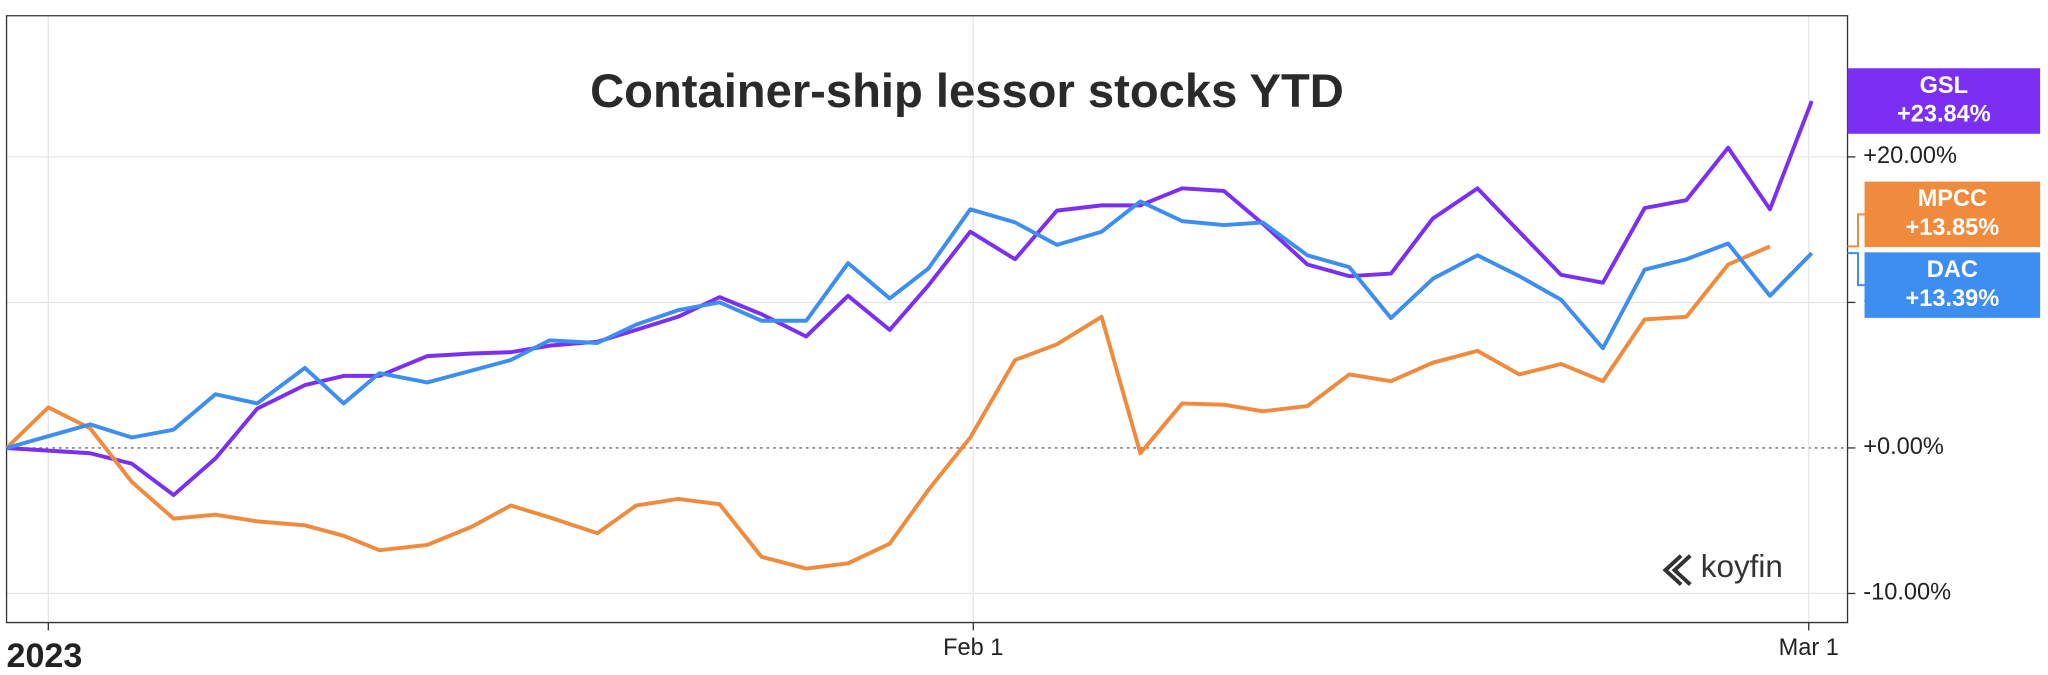 The height and width of the screenshot is (675, 2048). I want to click on y-tick-label: +0.00%, so click(1903, 446).